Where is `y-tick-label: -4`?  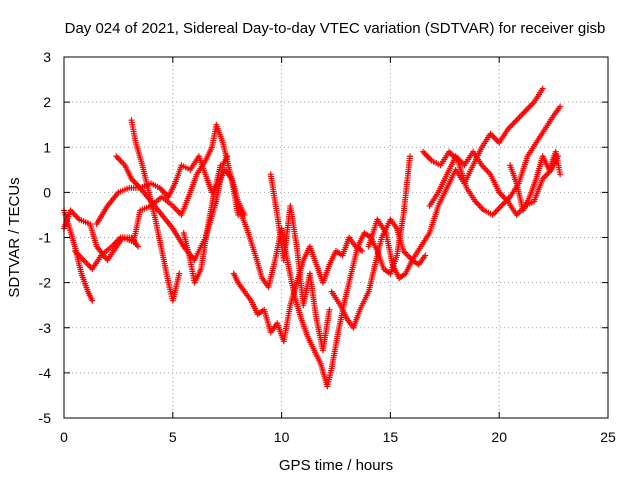
y-tick-label: -4 is located at coordinates (45, 373).